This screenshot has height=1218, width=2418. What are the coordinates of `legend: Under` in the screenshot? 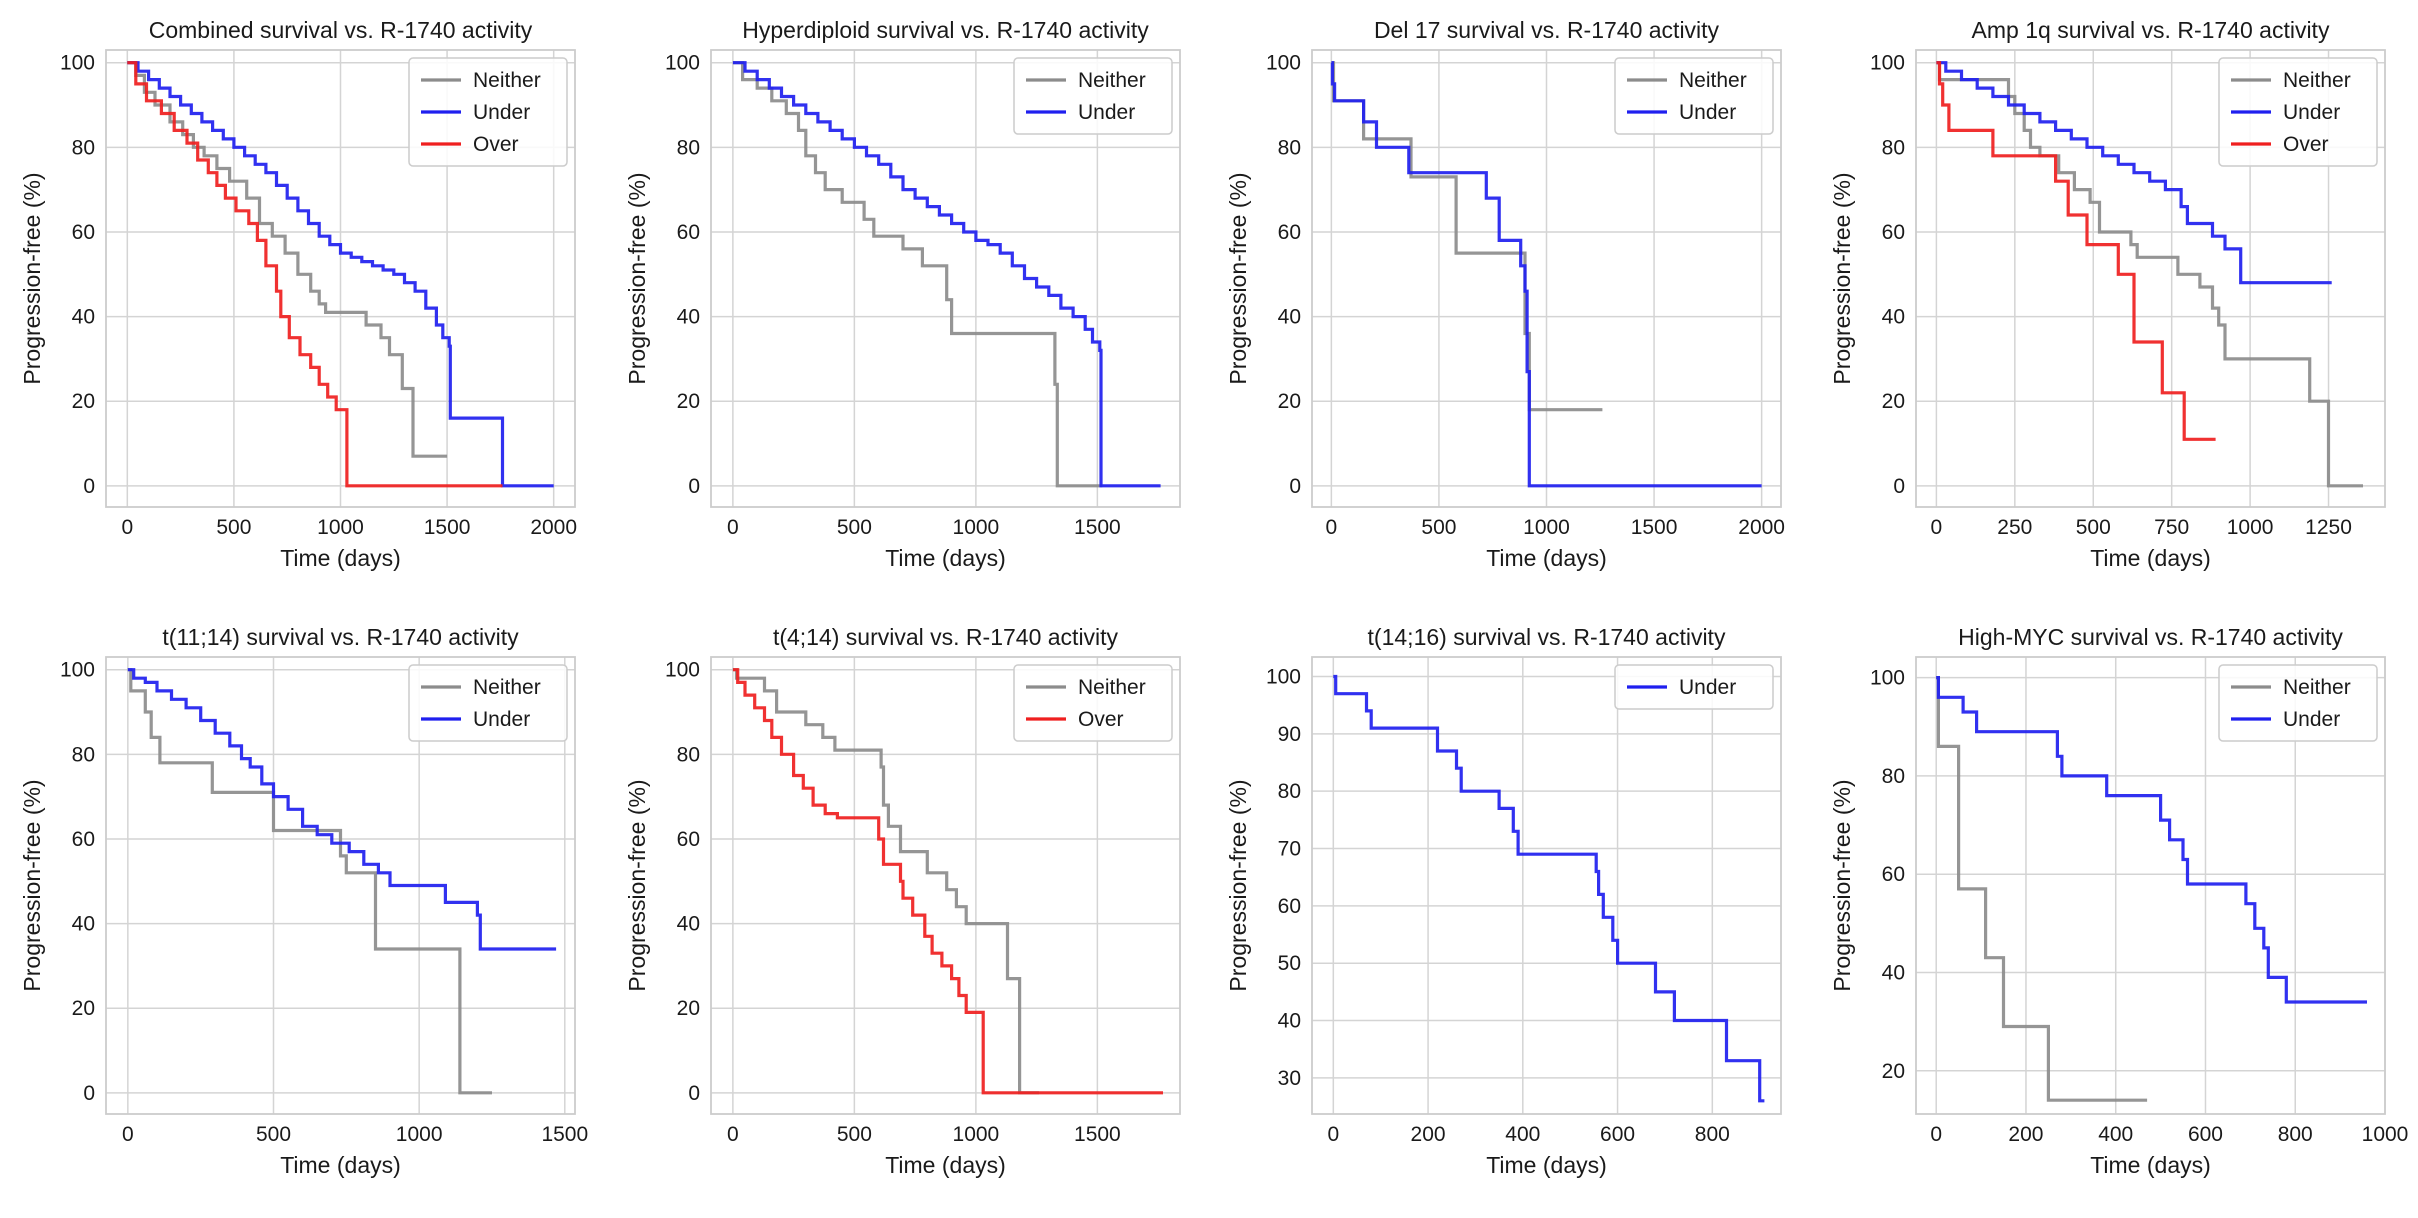 It's located at (1694, 687).